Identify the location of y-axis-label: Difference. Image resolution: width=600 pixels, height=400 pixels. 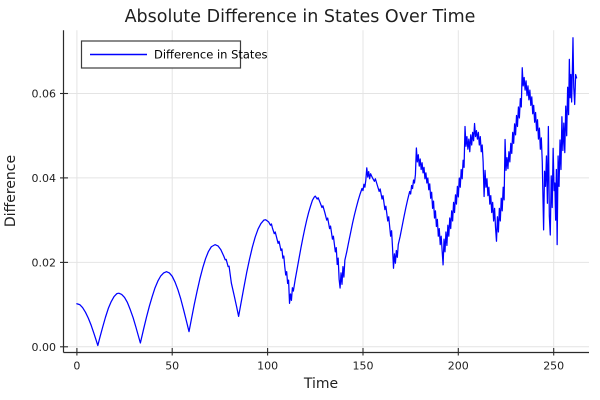
(11, 191).